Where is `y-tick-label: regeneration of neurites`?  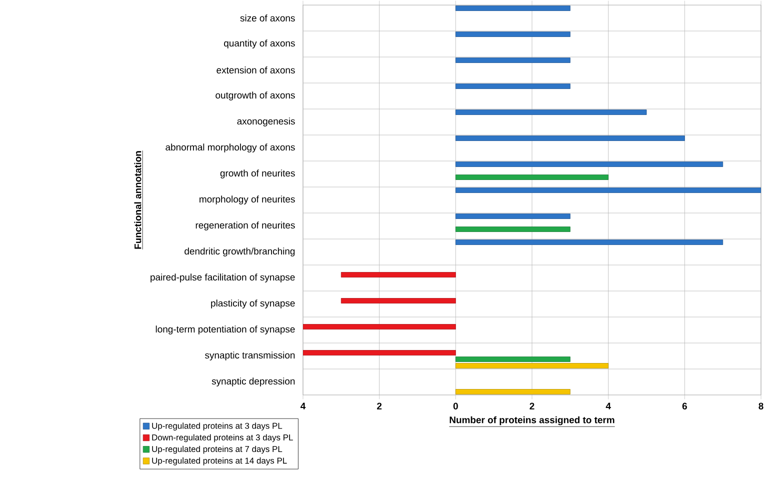
y-tick-label: regeneration of neurites is located at coordinates (245, 226).